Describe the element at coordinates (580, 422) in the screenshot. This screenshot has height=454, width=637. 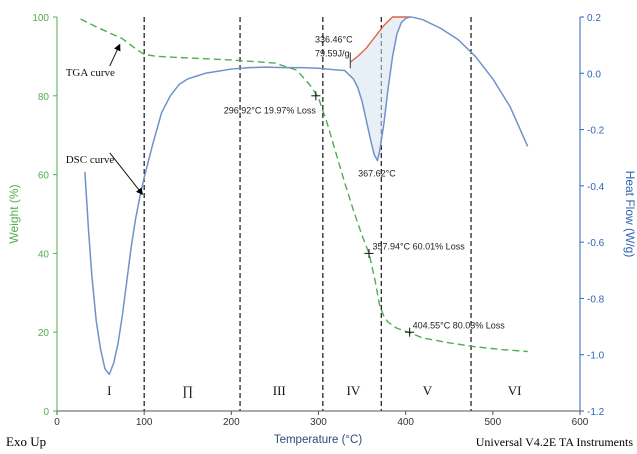
I see `x-tick-label: 600` at that location.